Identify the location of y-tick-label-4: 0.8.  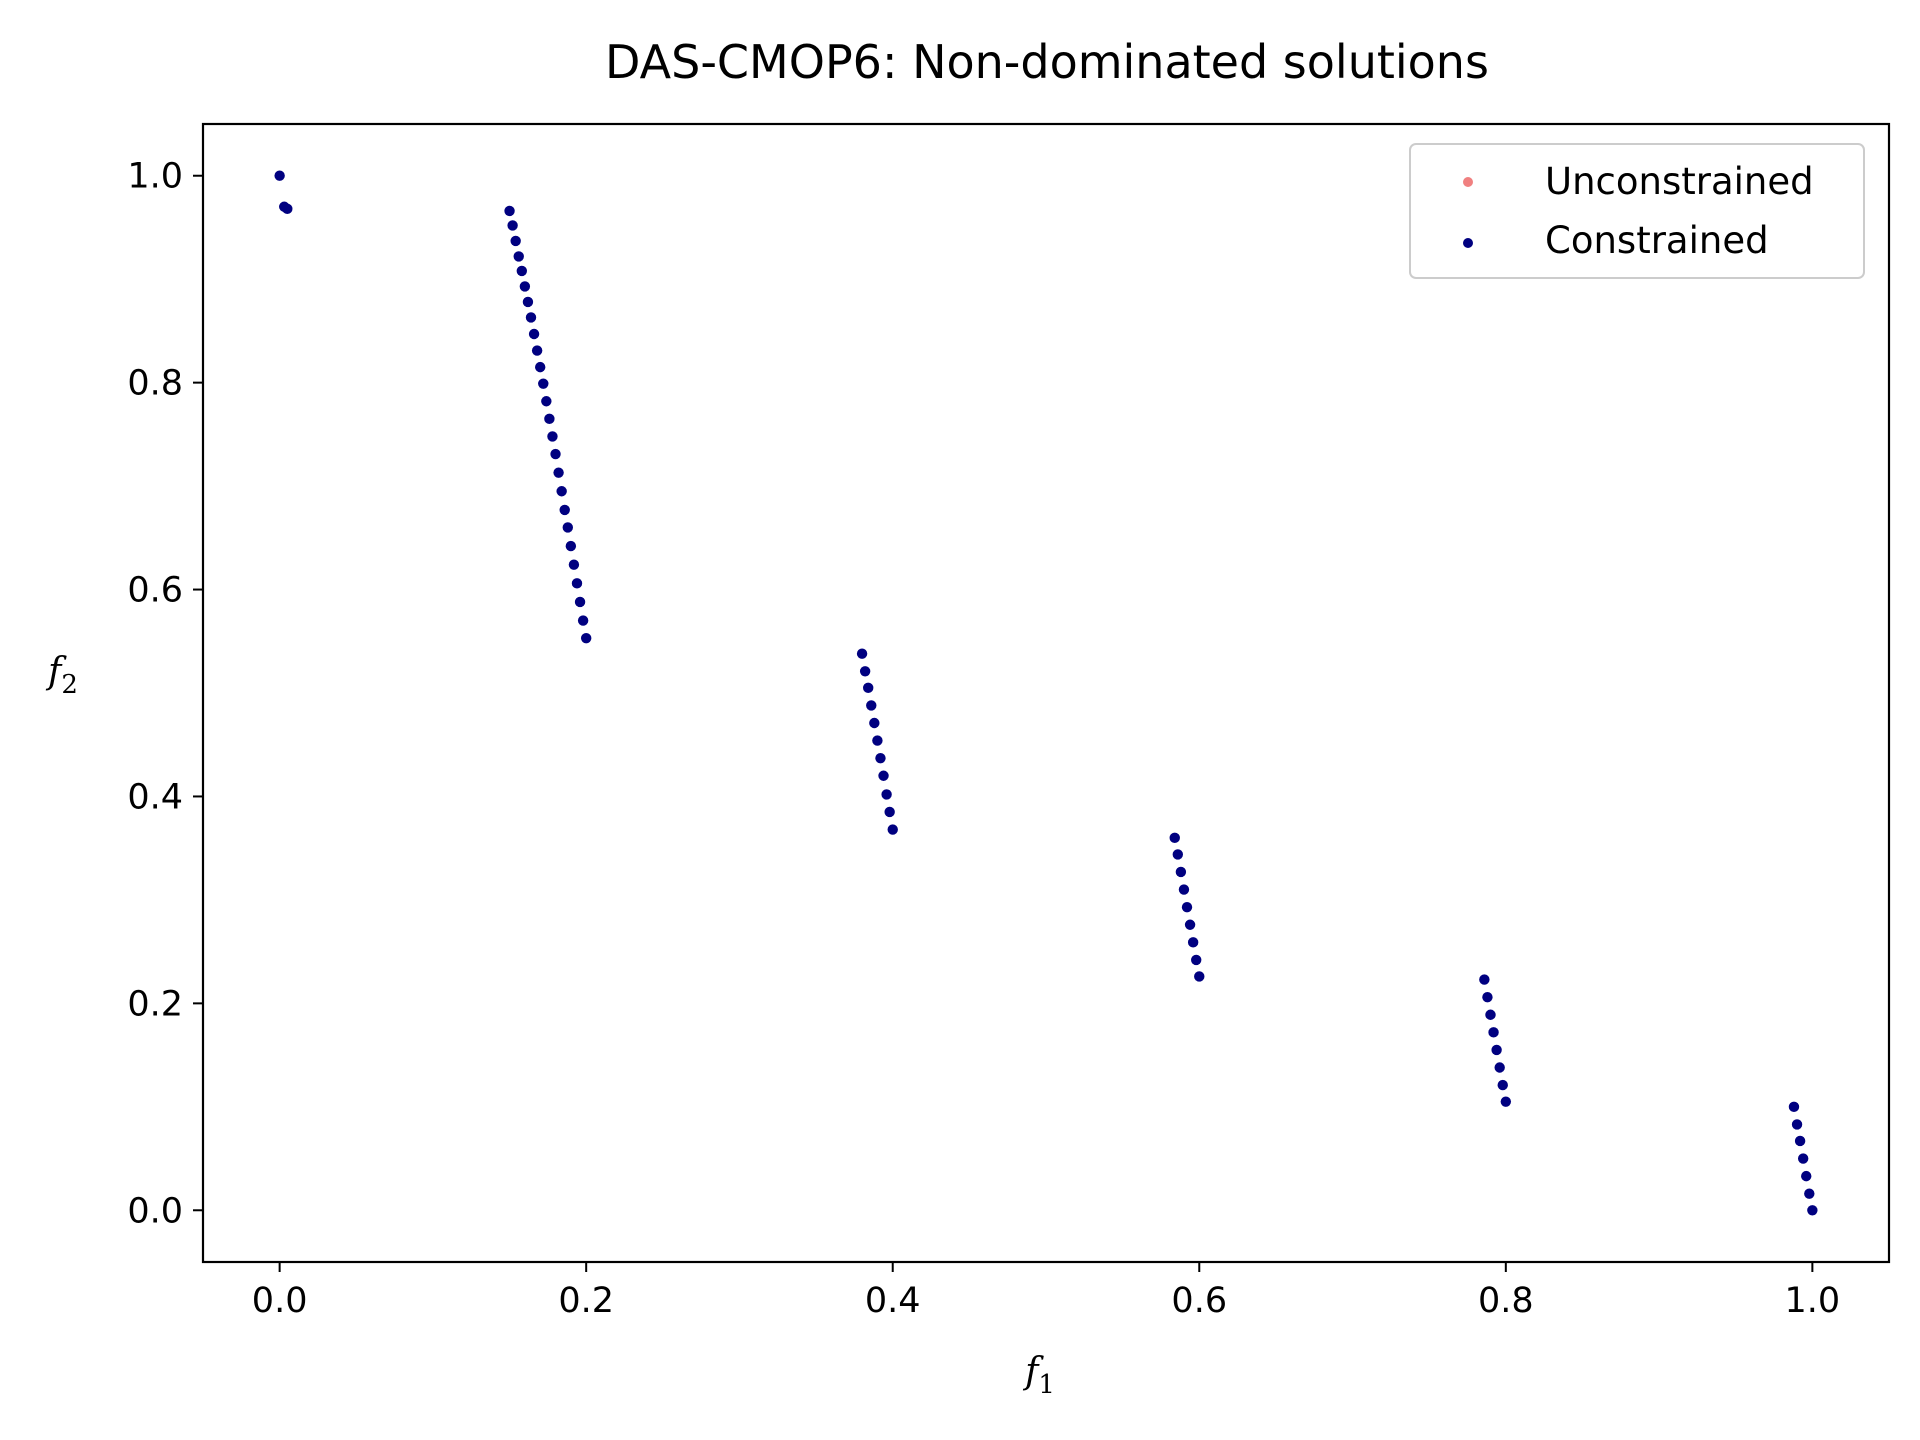
(155, 384).